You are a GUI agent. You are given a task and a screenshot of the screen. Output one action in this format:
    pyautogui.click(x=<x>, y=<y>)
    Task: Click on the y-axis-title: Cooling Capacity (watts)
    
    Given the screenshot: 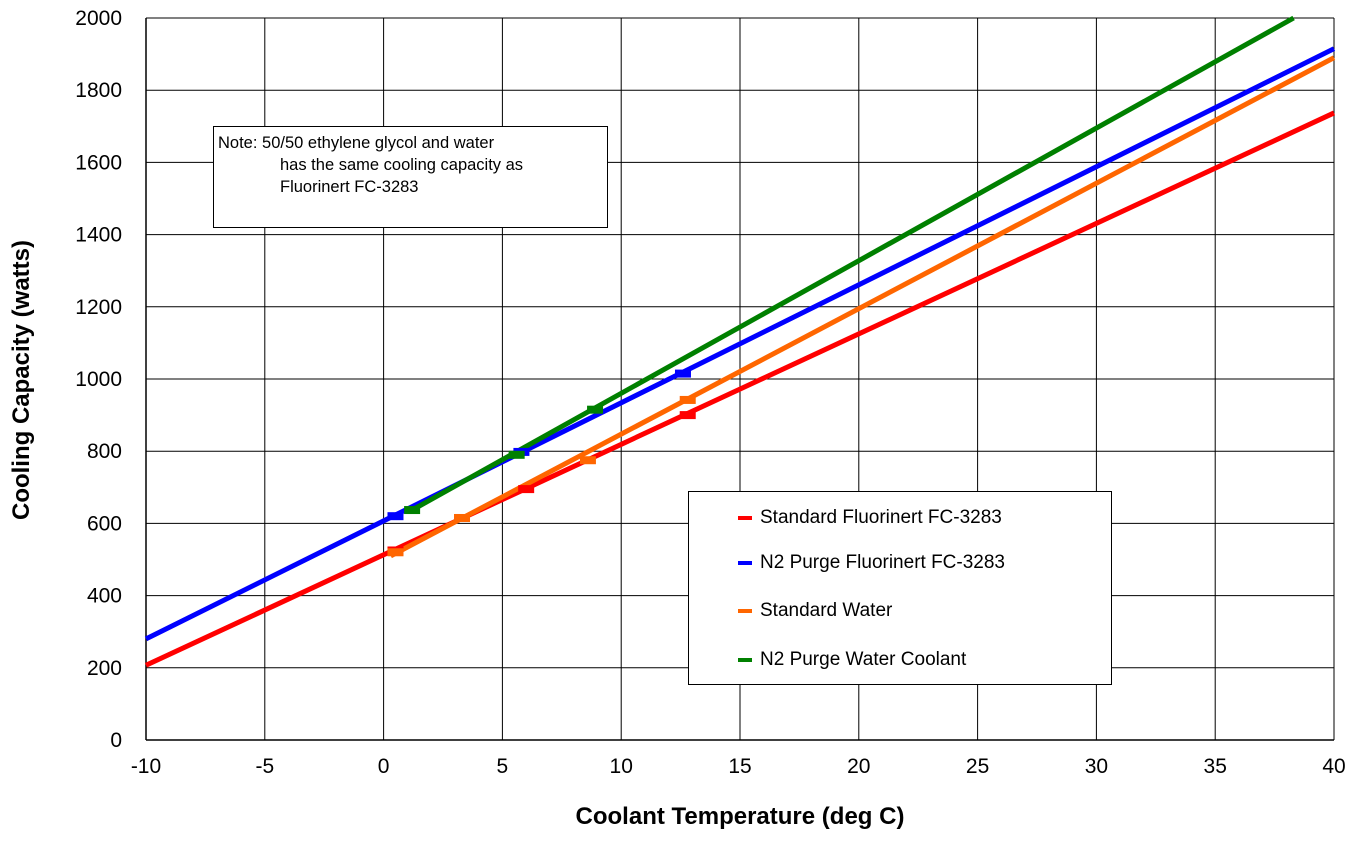 What is the action you would take?
    pyautogui.click(x=21, y=380)
    